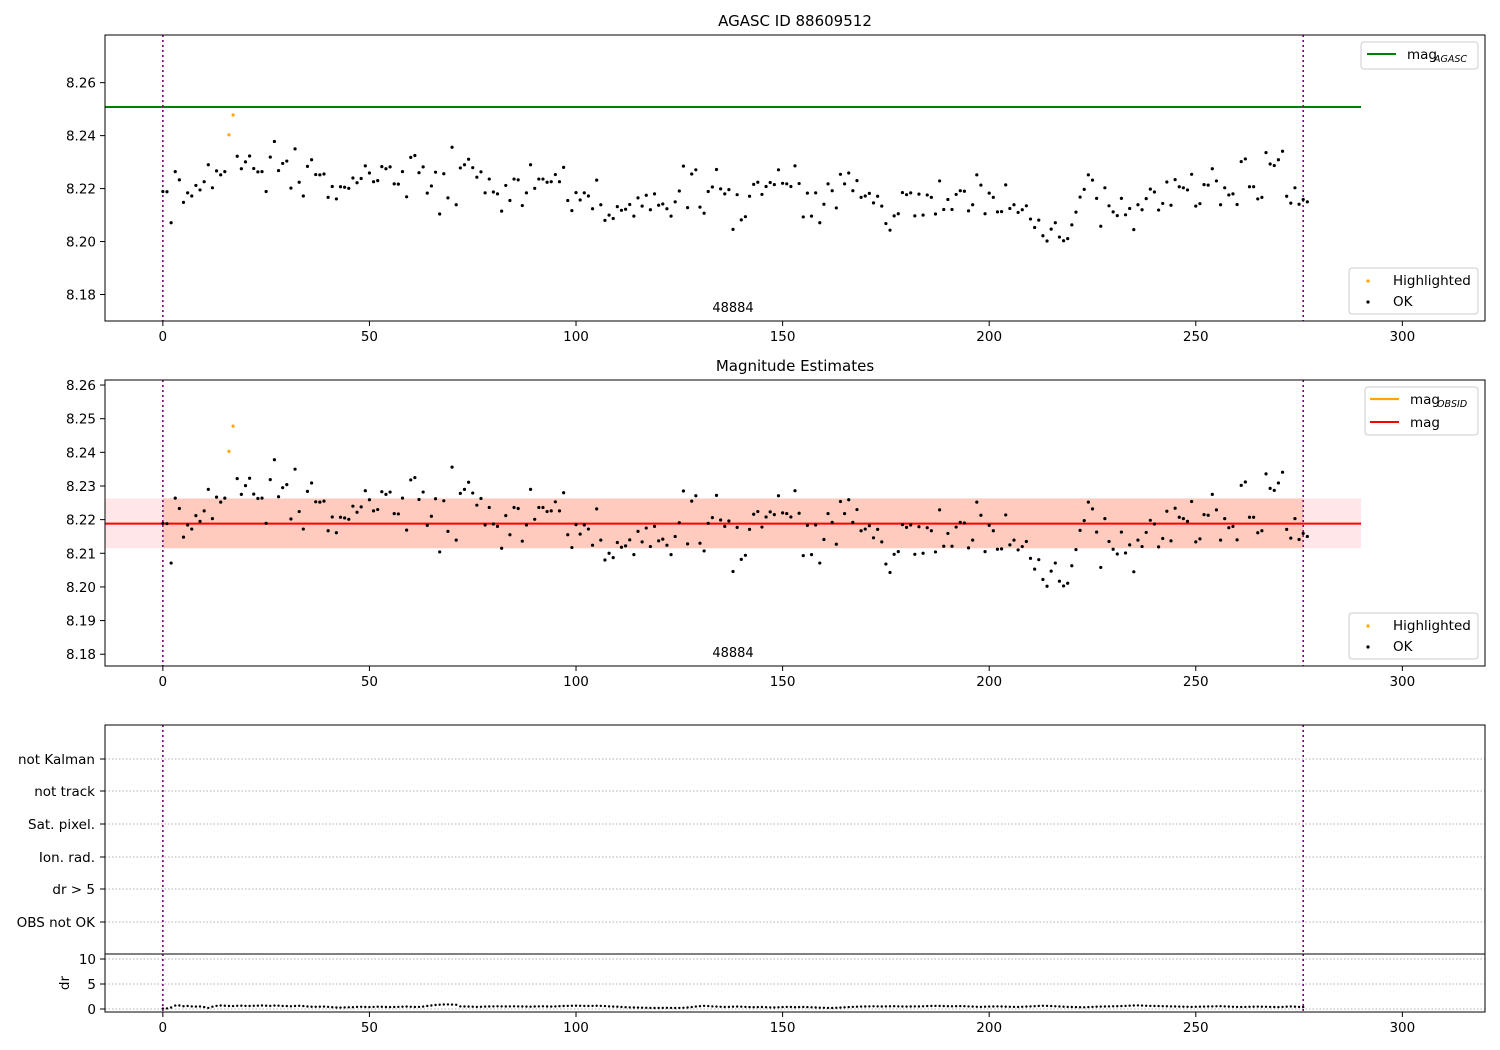 The image size is (1500, 1050). Describe the element at coordinates (1402, 682) in the screenshot. I see `x-tick-label: 300` at that location.